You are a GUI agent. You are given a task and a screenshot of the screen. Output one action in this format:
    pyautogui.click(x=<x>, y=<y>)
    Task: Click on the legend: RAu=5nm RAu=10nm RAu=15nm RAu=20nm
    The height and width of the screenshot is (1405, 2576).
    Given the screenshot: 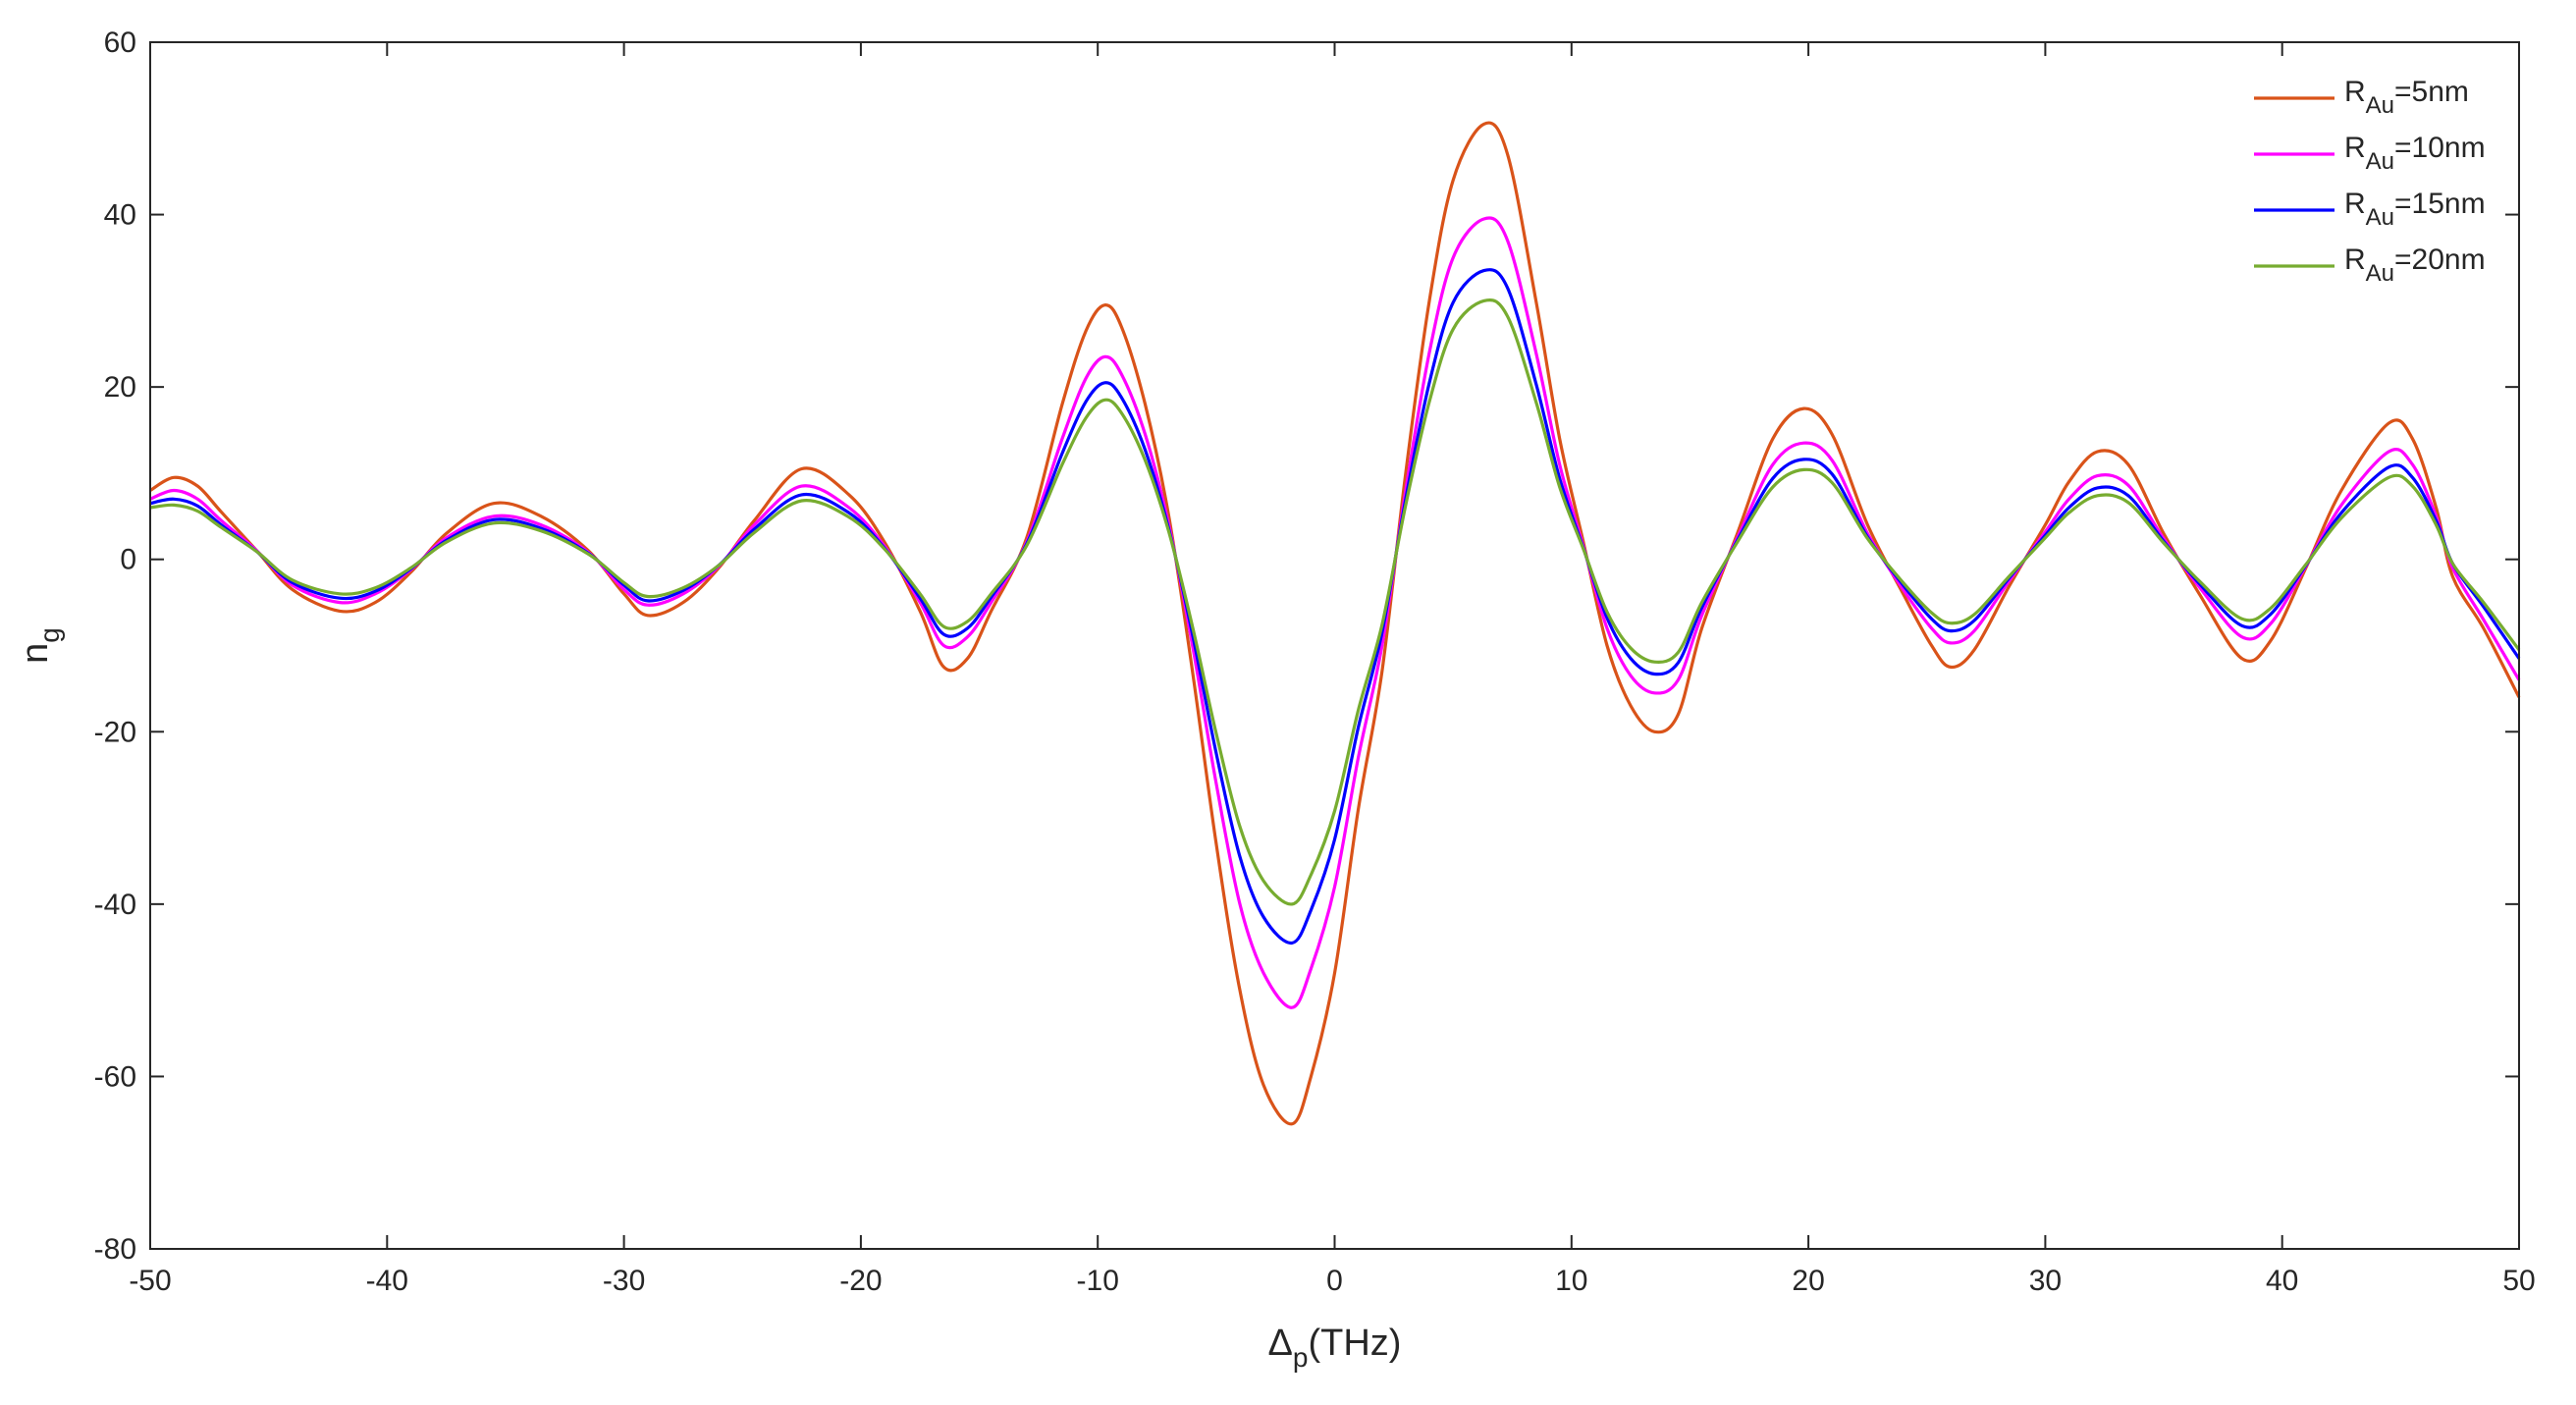 What is the action you would take?
    pyautogui.click(x=2370, y=181)
    